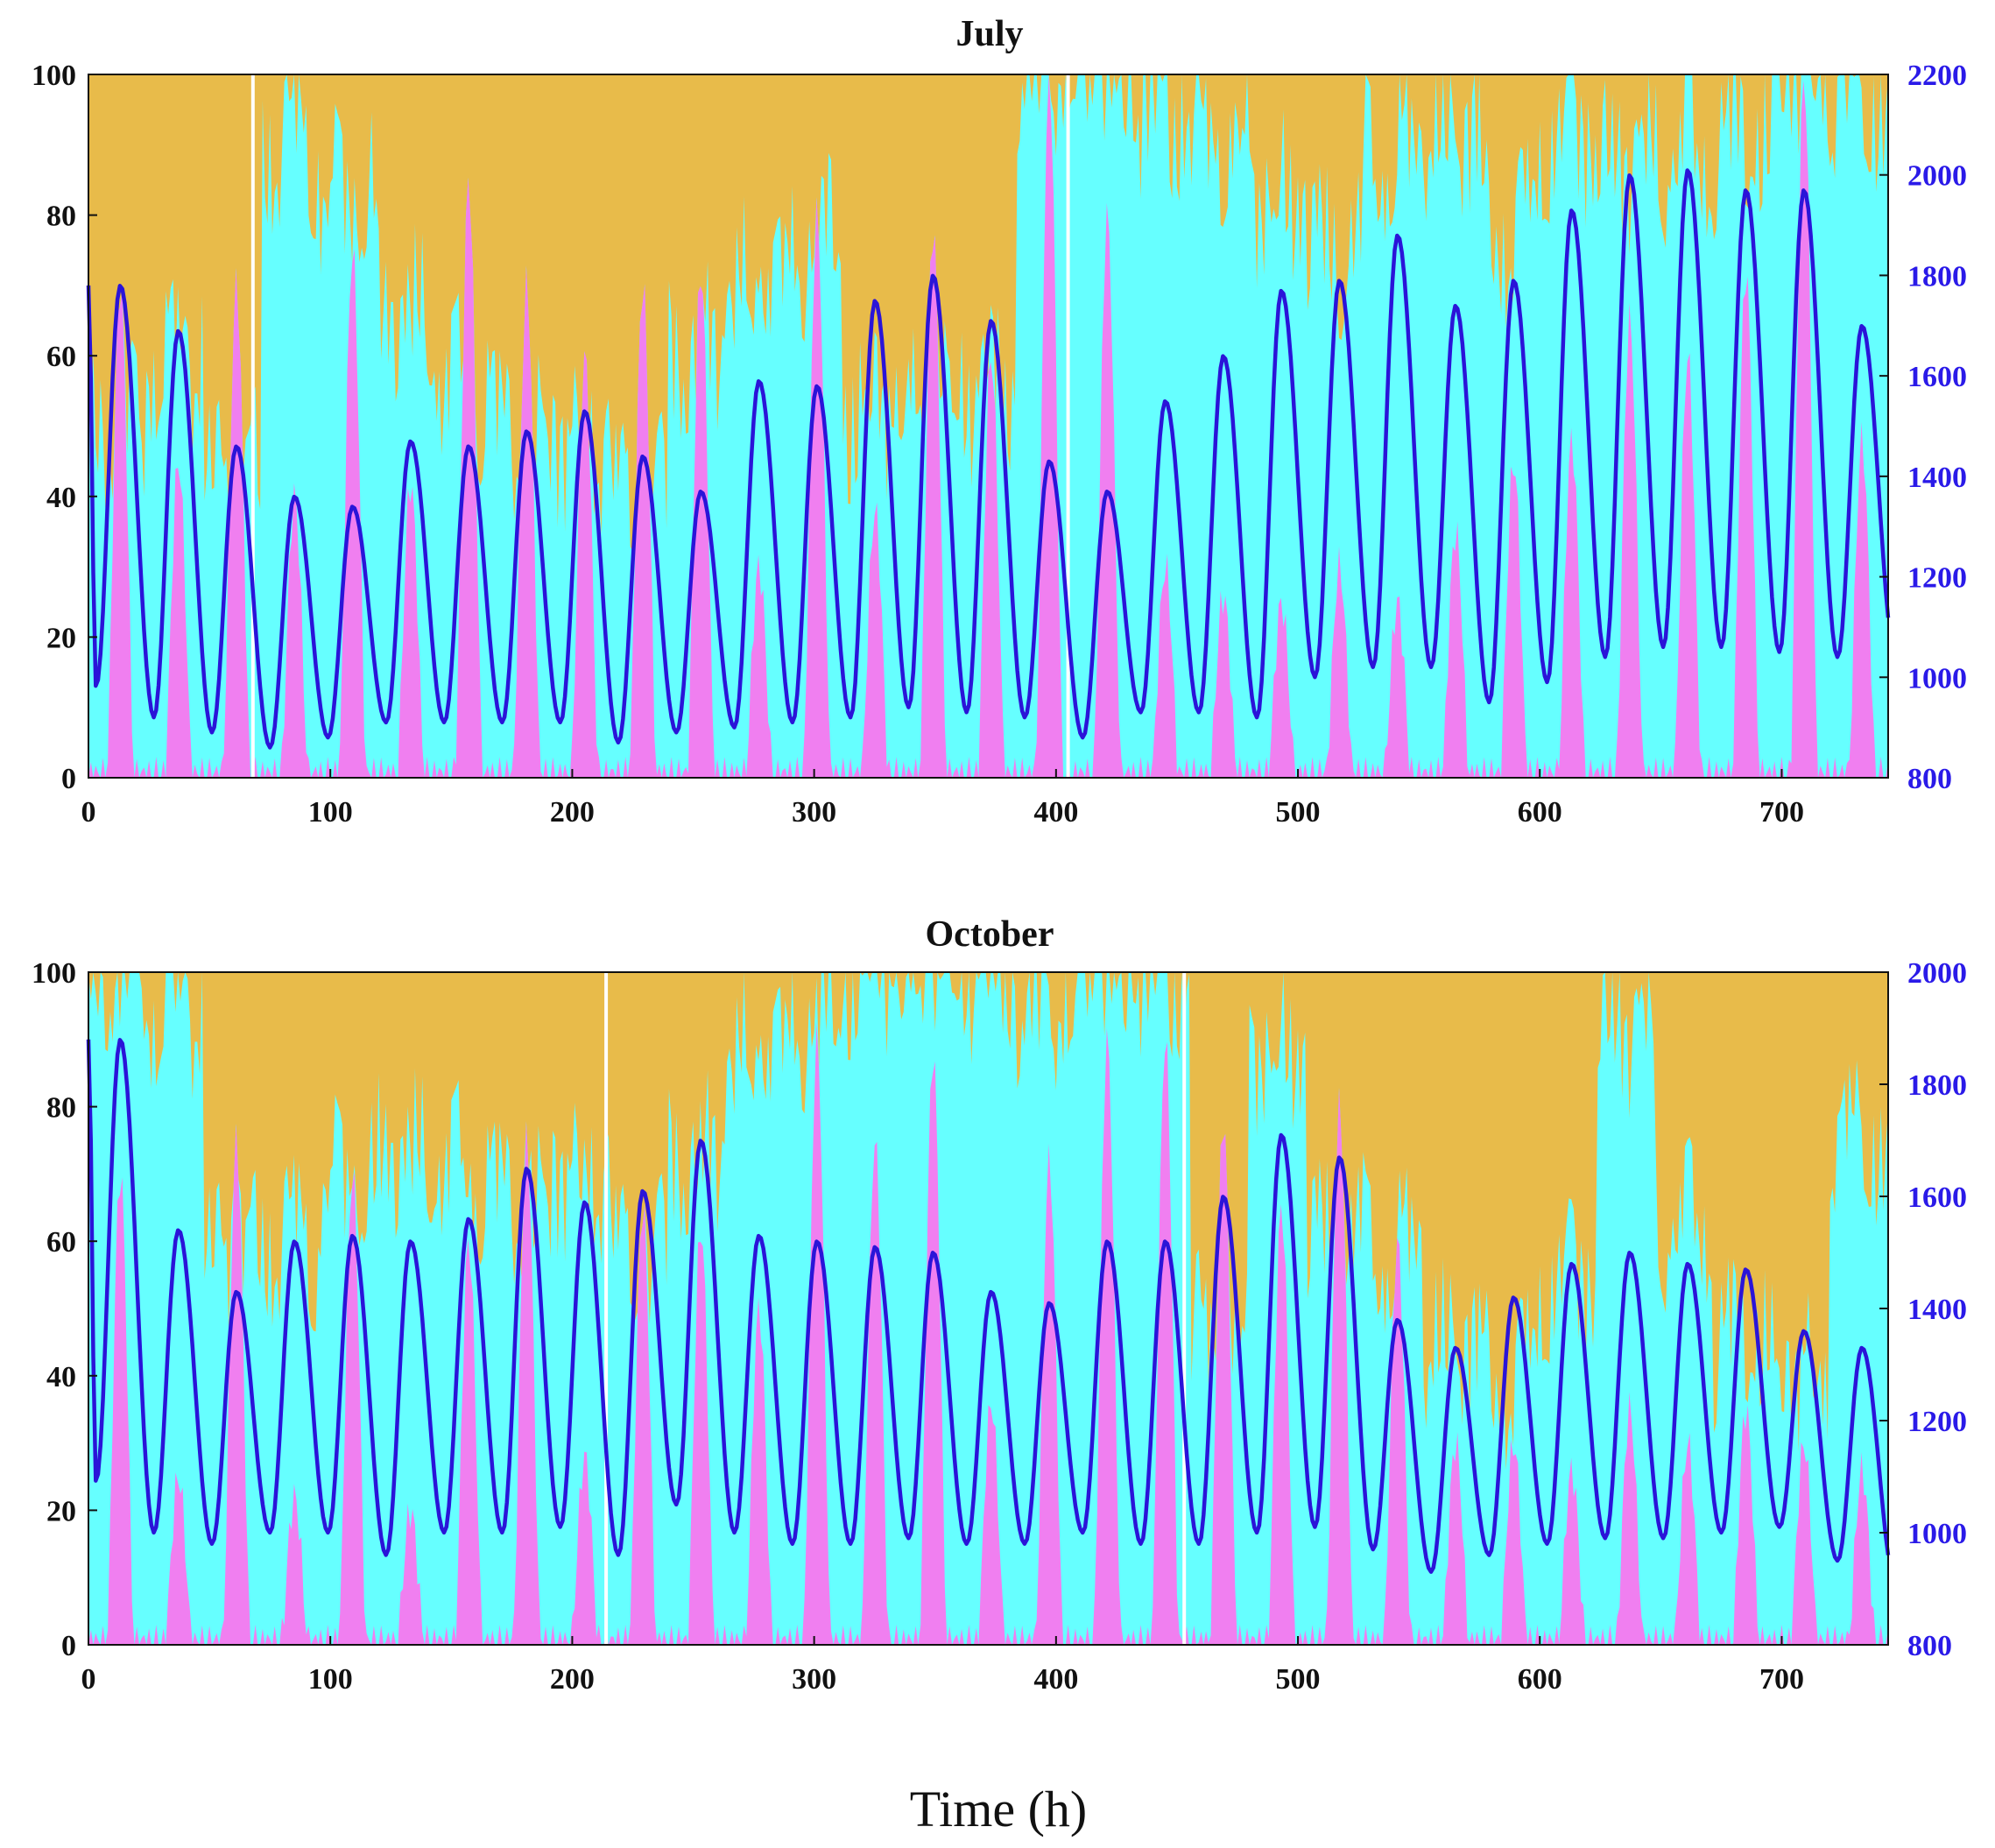  Describe the element at coordinates (999, 1809) in the screenshot. I see `x-axis-label: Time (h)` at that location.